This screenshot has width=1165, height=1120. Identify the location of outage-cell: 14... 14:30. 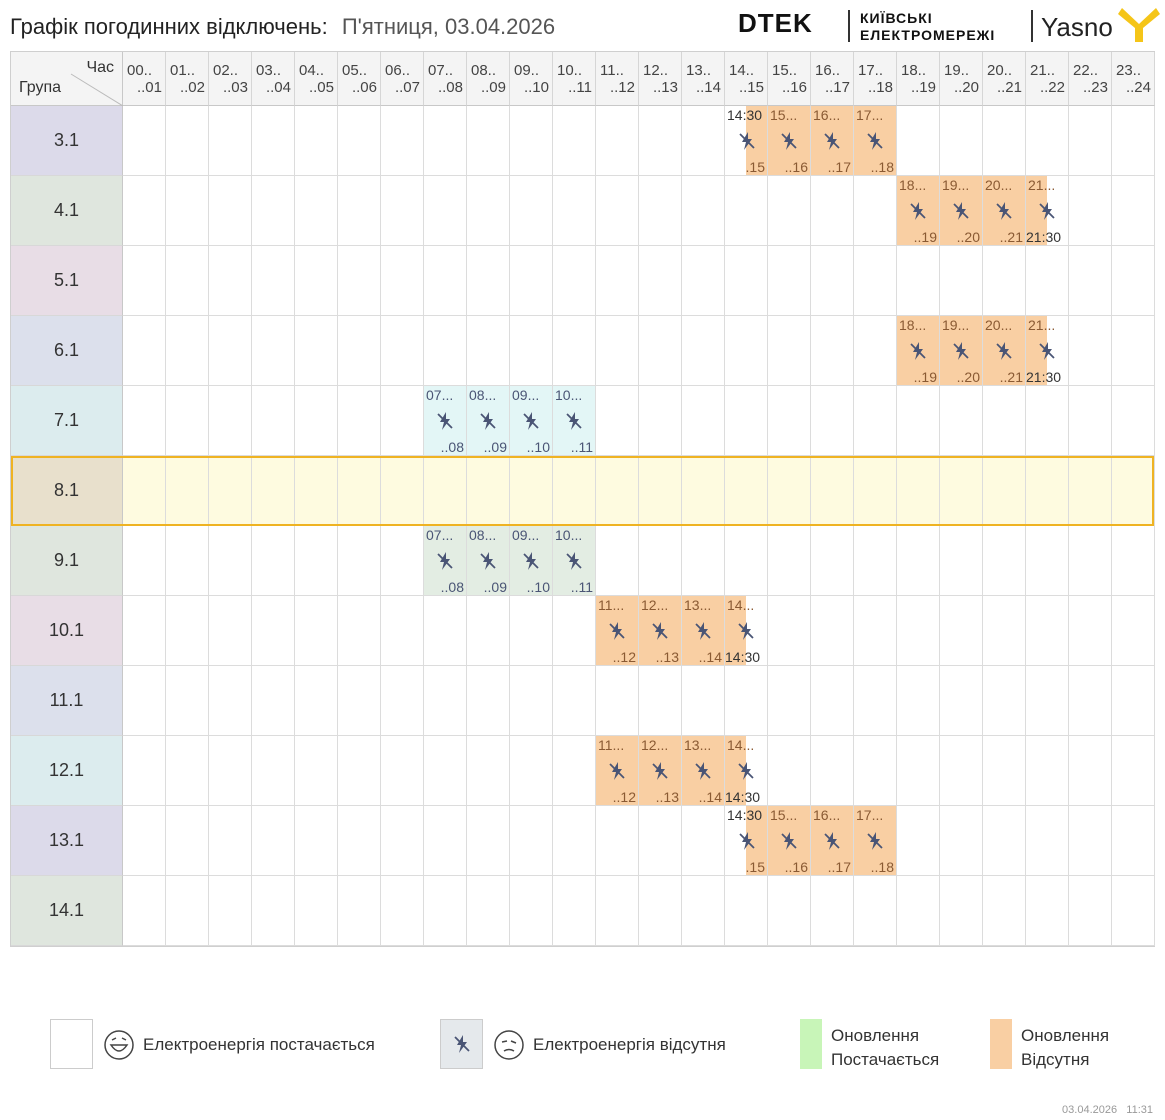
(742, 770).